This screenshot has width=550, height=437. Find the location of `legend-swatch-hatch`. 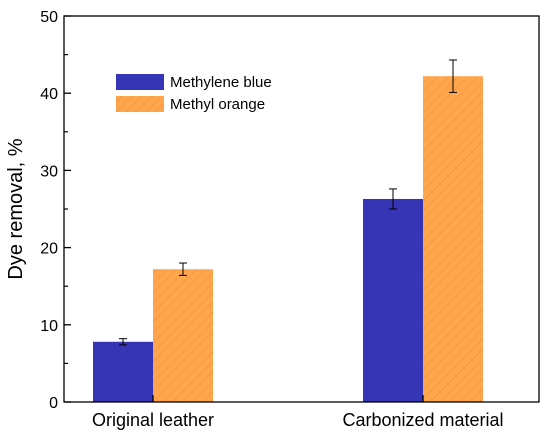

legend-swatch-hatch is located at coordinates (140, 104).